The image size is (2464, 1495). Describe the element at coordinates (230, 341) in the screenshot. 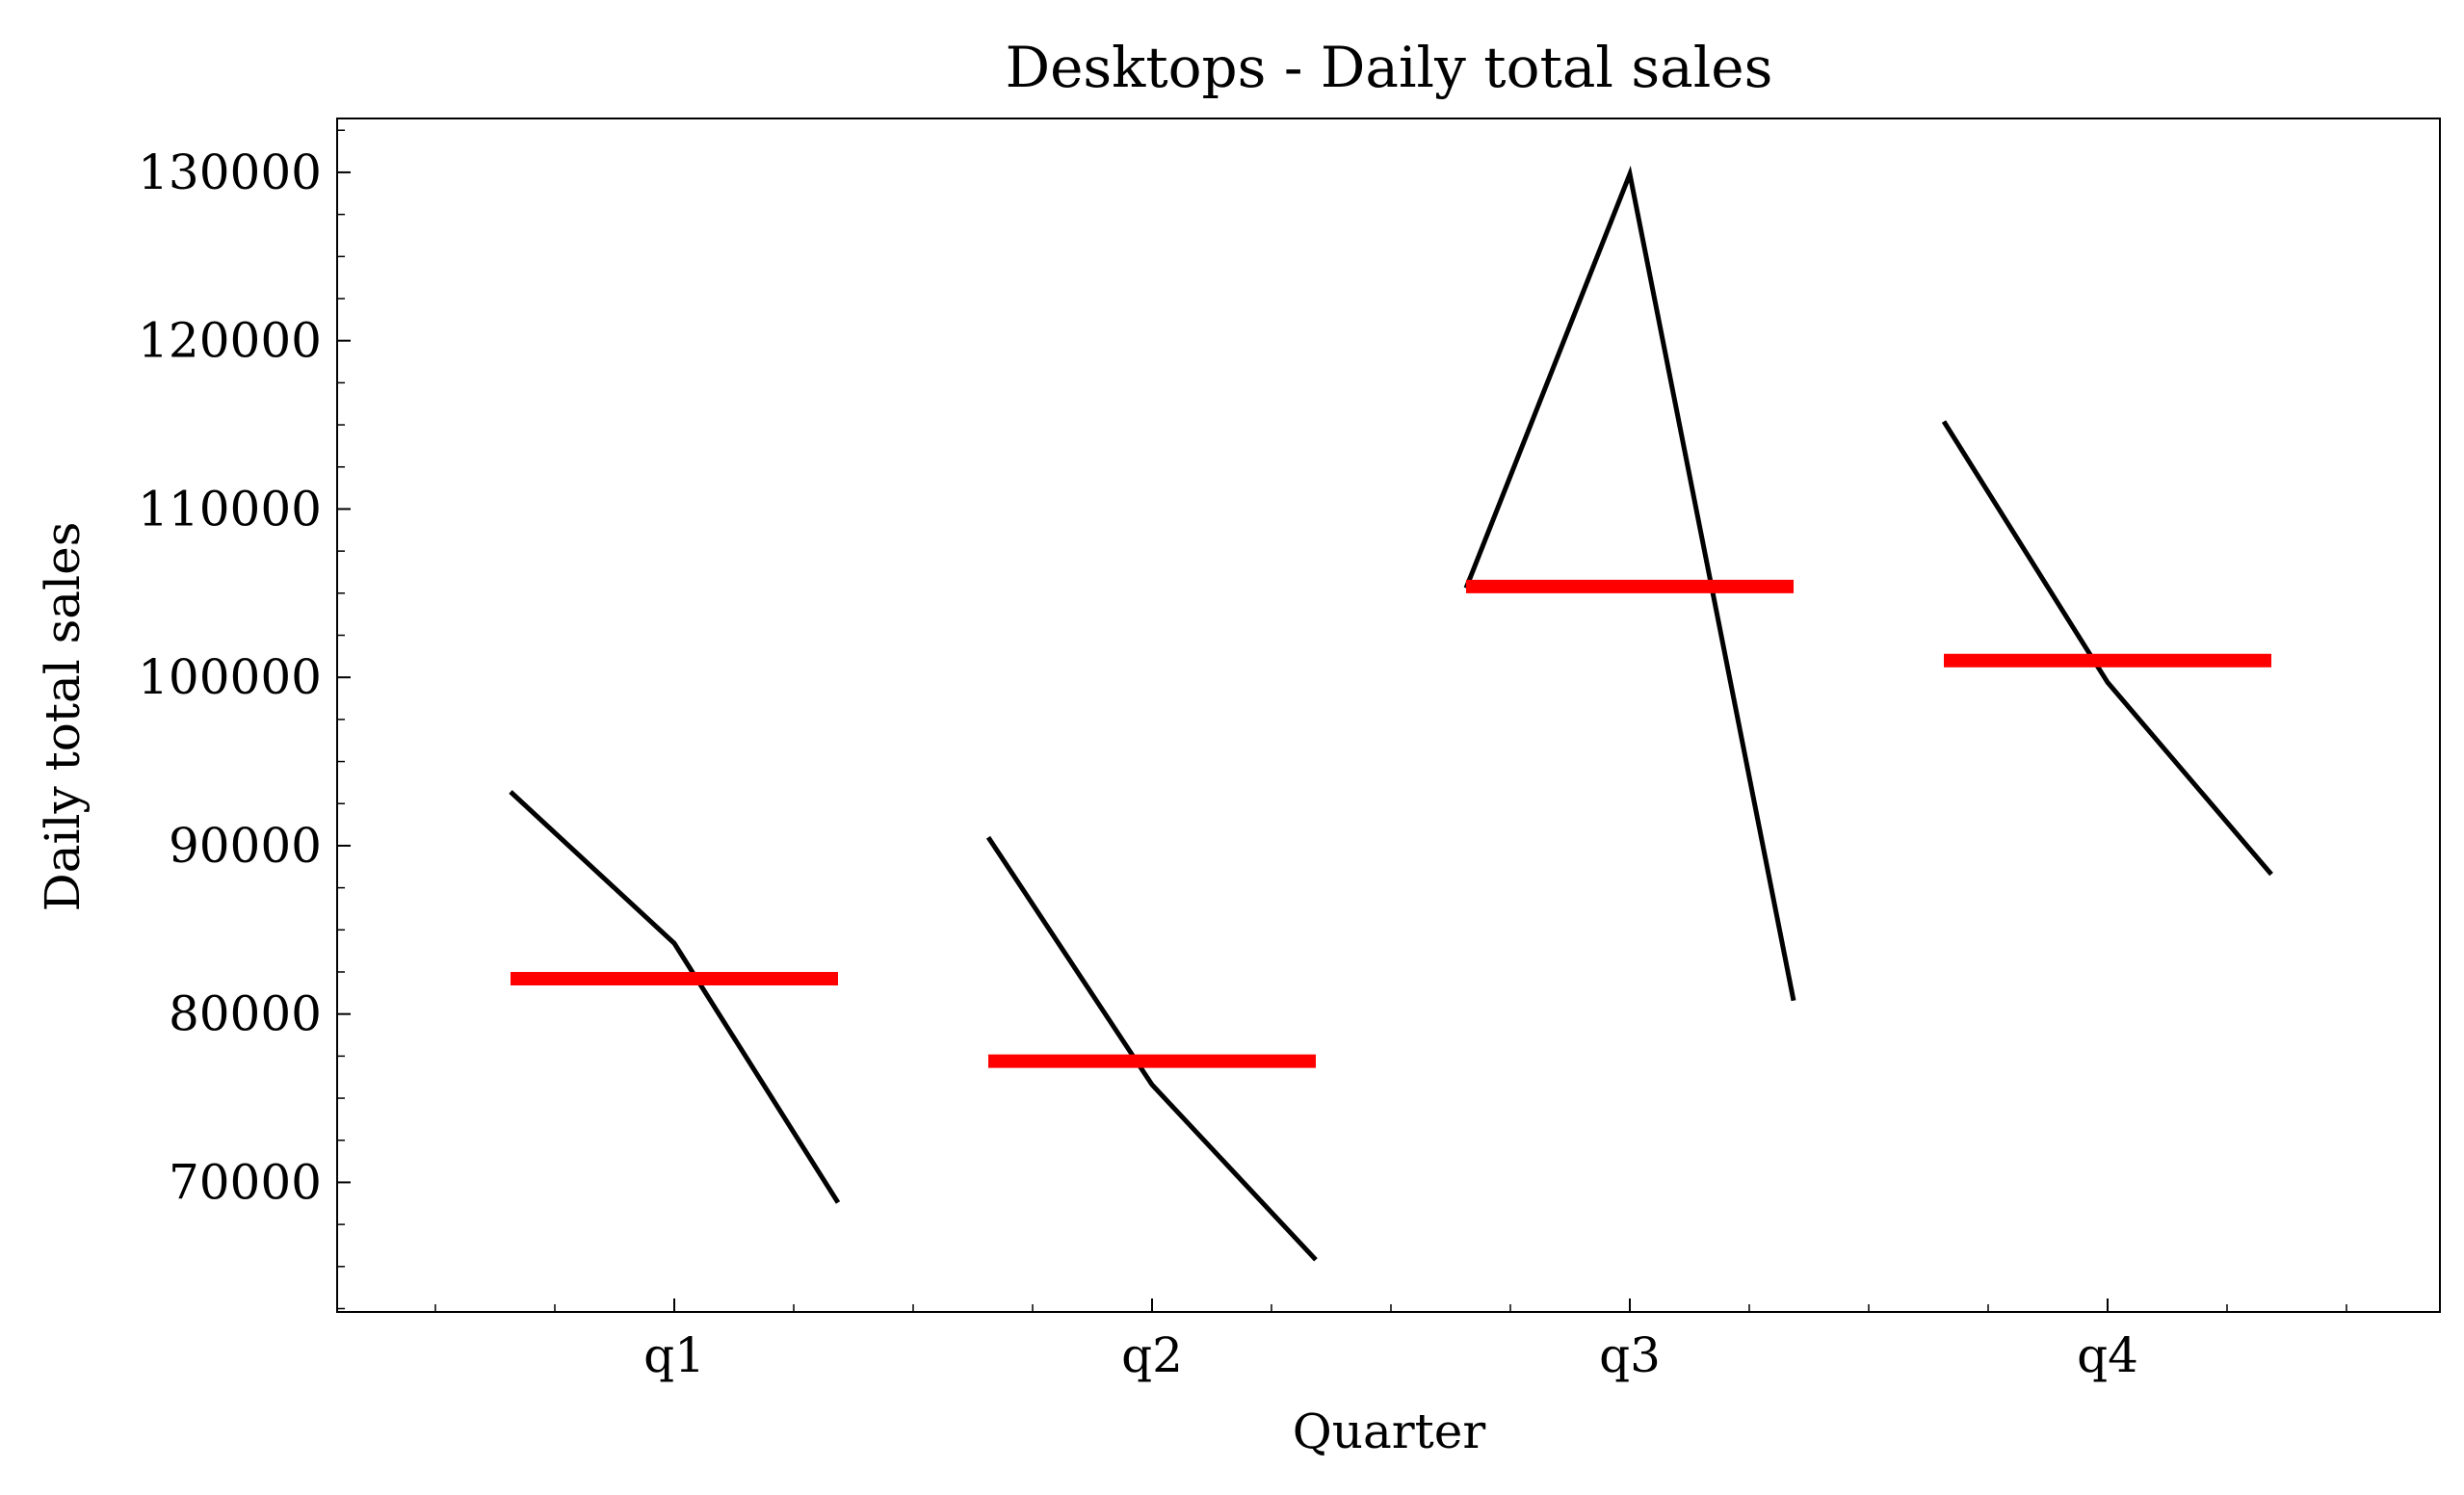

I see `y-tick-label: 120000` at that location.